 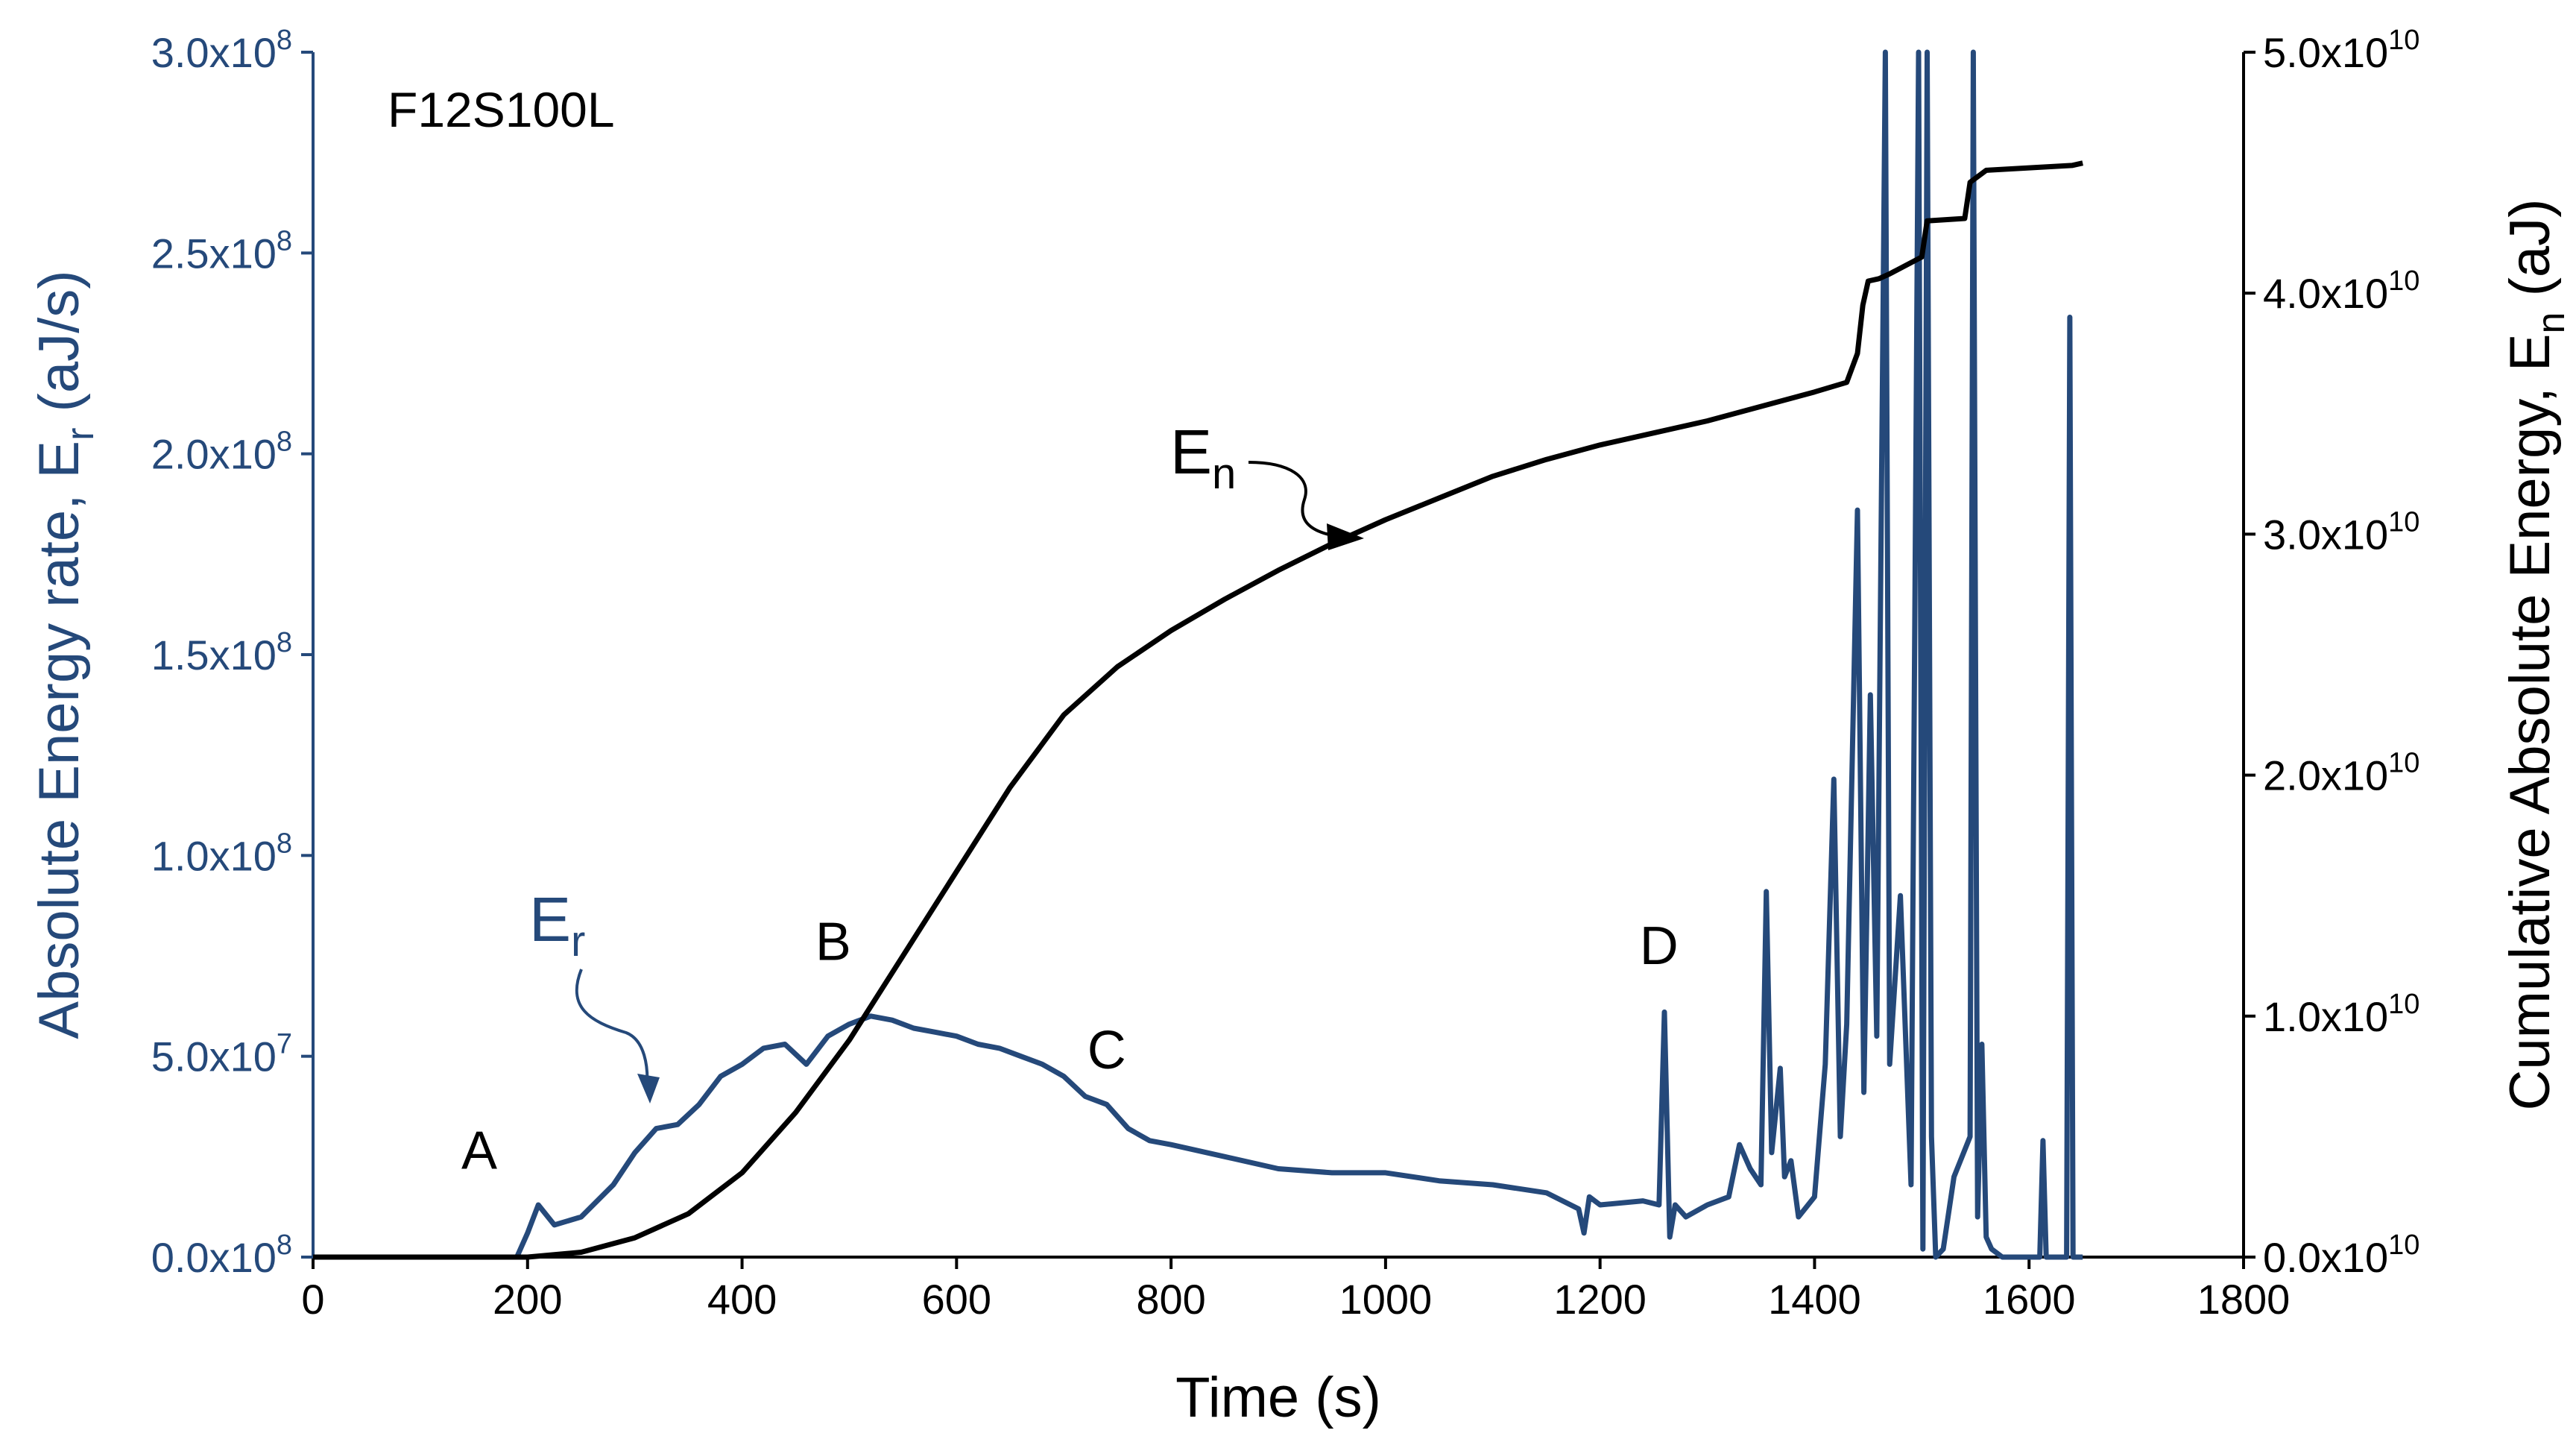 What do you see at coordinates (742, 1299) in the screenshot?
I see `x-tick-label: 400` at bounding box center [742, 1299].